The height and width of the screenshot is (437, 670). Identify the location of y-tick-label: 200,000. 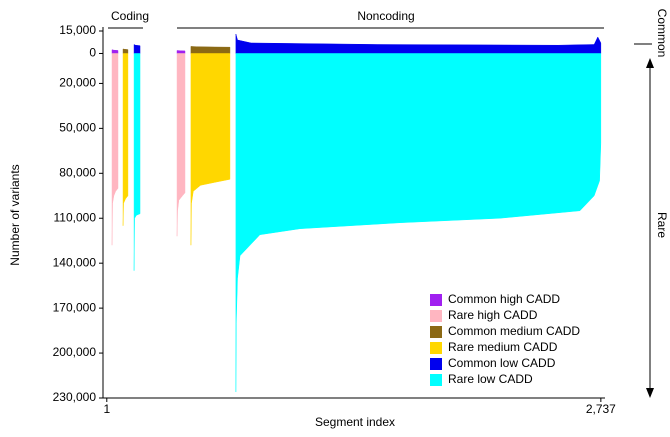
(75, 352).